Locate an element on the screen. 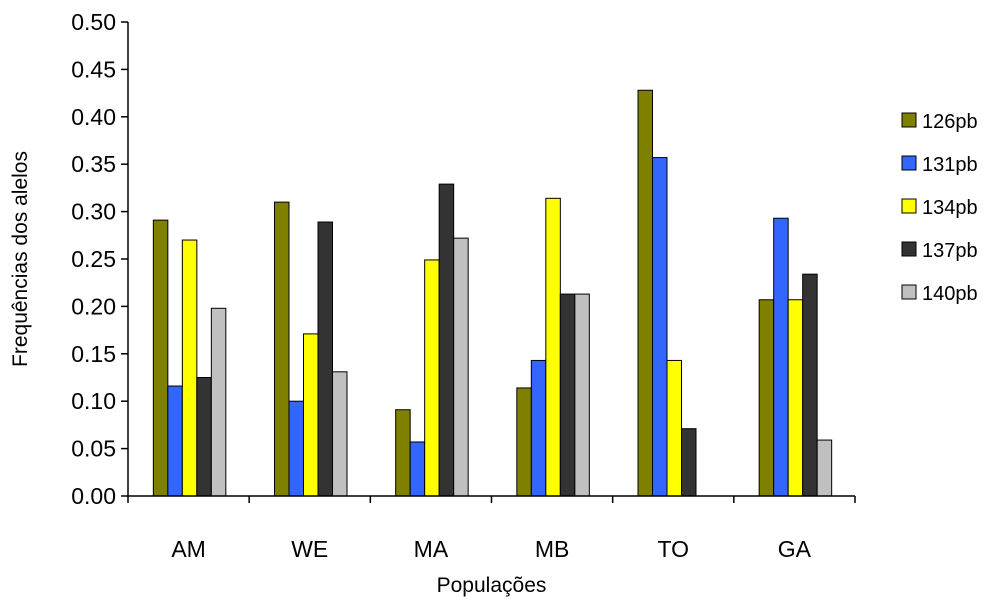 This screenshot has height=604, width=1001. y-tick-label: 0.30 is located at coordinates (93, 212).